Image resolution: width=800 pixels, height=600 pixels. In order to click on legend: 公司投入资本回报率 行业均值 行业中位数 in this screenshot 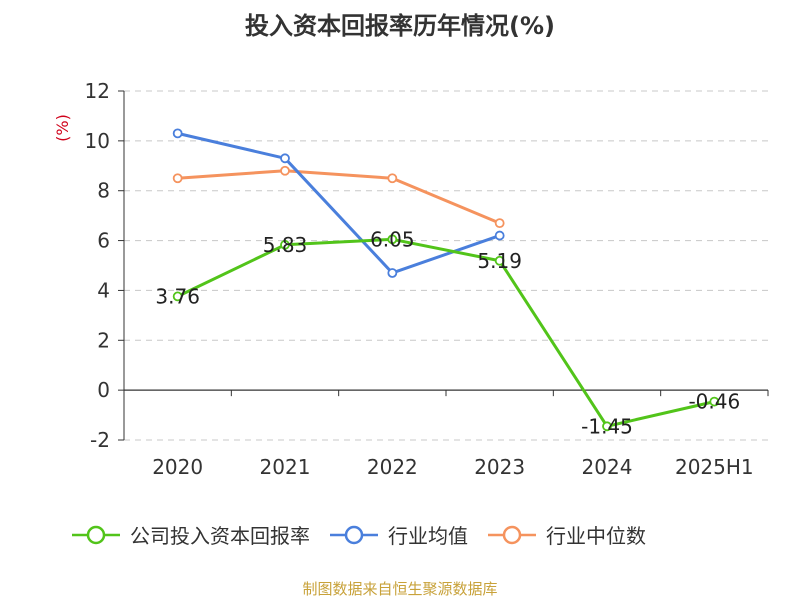, I will do `click(420, 534)`.